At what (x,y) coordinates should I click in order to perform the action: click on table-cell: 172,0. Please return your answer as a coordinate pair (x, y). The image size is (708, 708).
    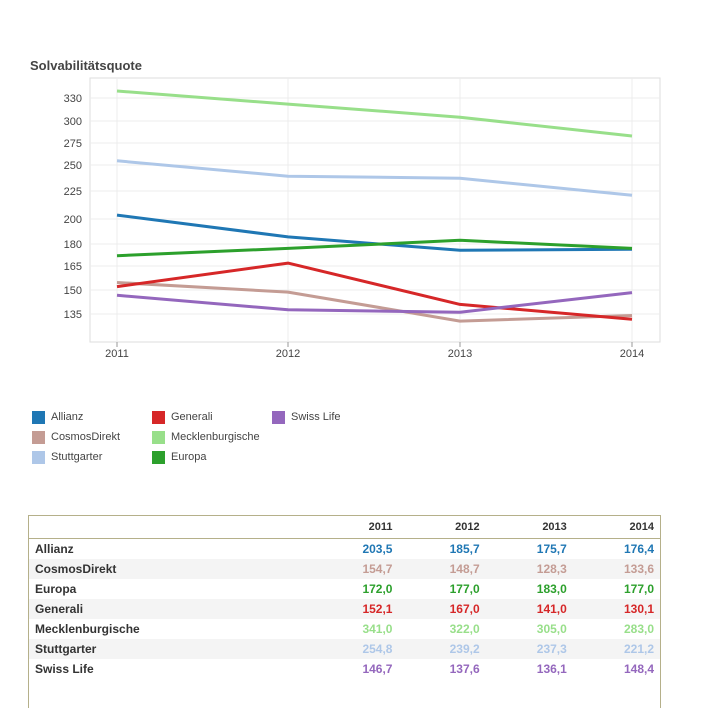
    Looking at the image, I should click on (377, 589).